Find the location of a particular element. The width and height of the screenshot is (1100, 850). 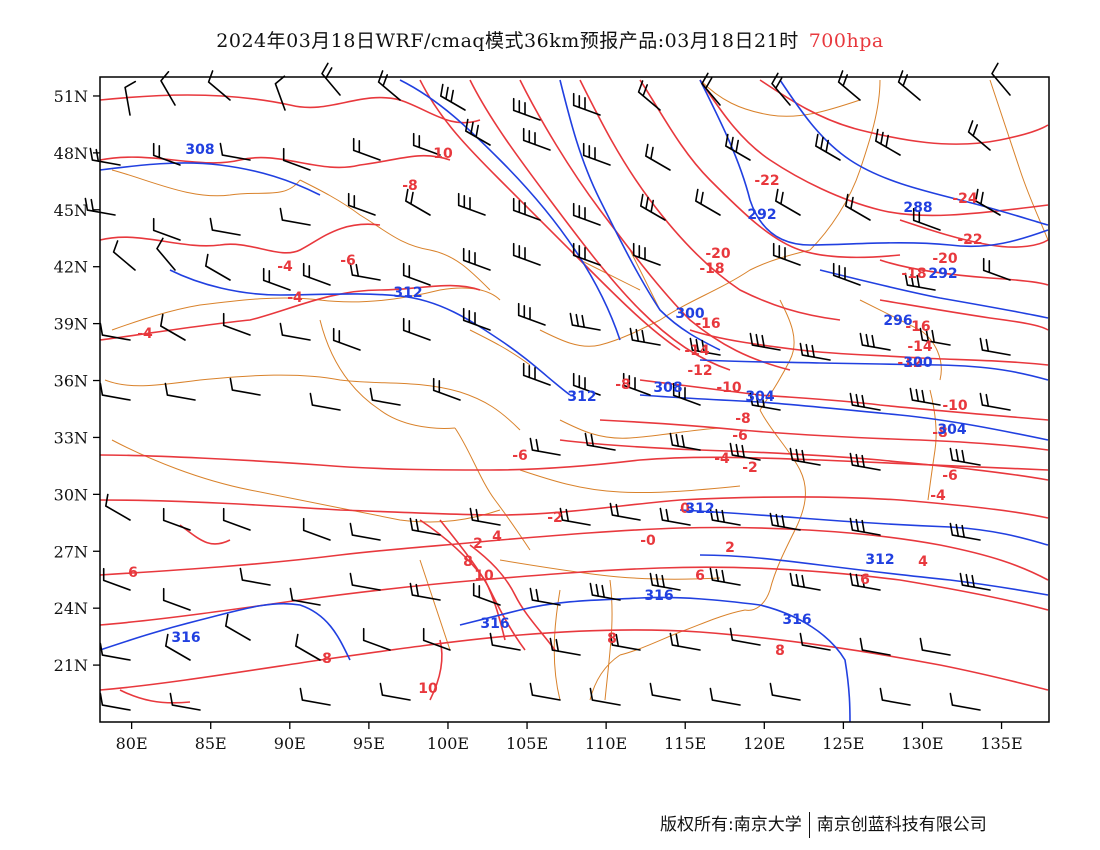

temperature-label: -22 is located at coordinates (969, 240).